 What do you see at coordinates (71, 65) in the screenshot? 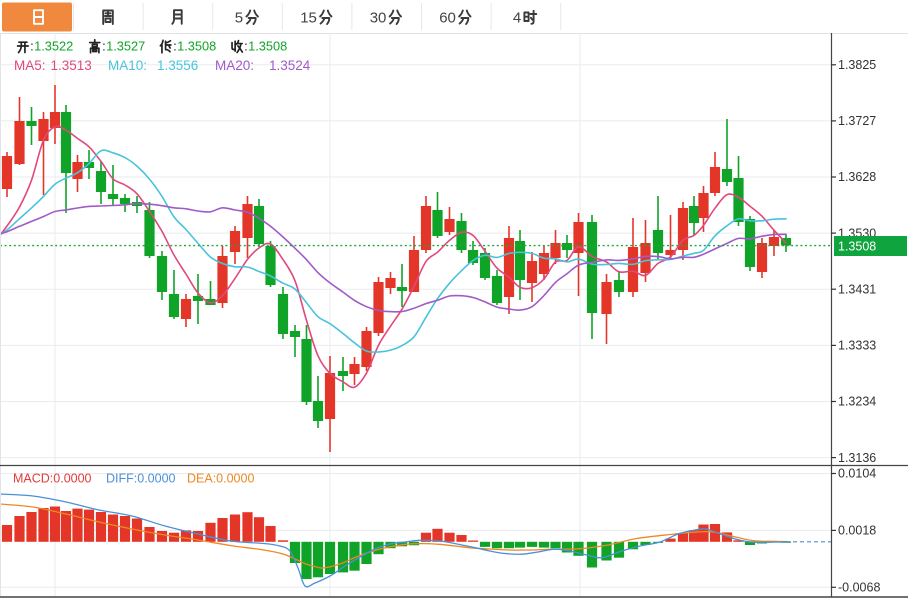
I see `svg-text: 1.3513` at bounding box center [71, 65].